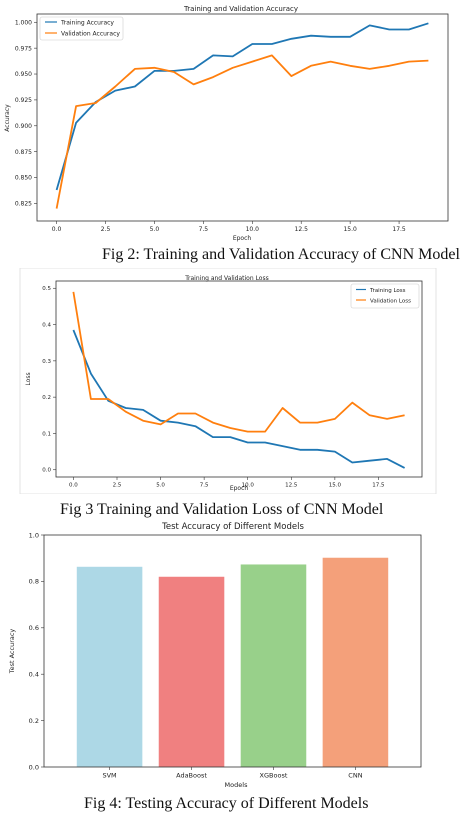  I want to click on y-tick-label: 0.875, so click(23, 152).